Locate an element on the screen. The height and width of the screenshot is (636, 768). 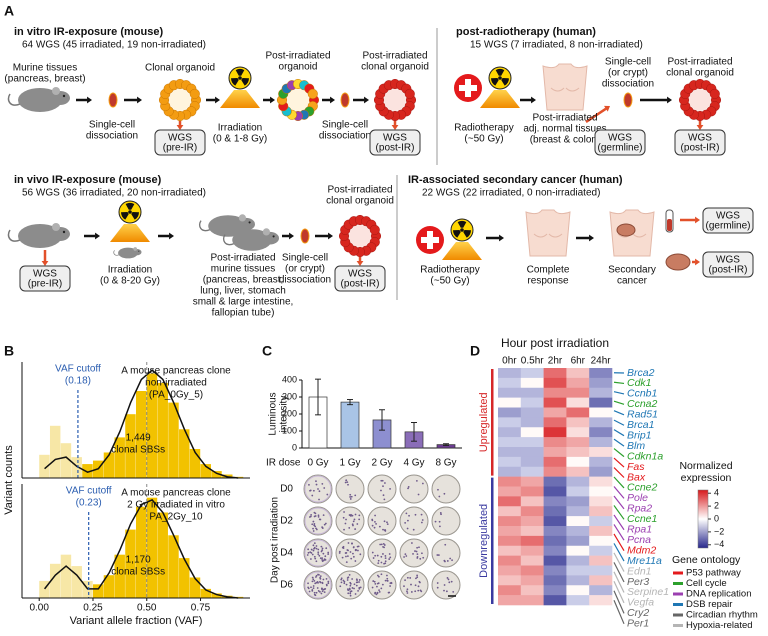
dissociated-cell is located at coordinates (628, 100).